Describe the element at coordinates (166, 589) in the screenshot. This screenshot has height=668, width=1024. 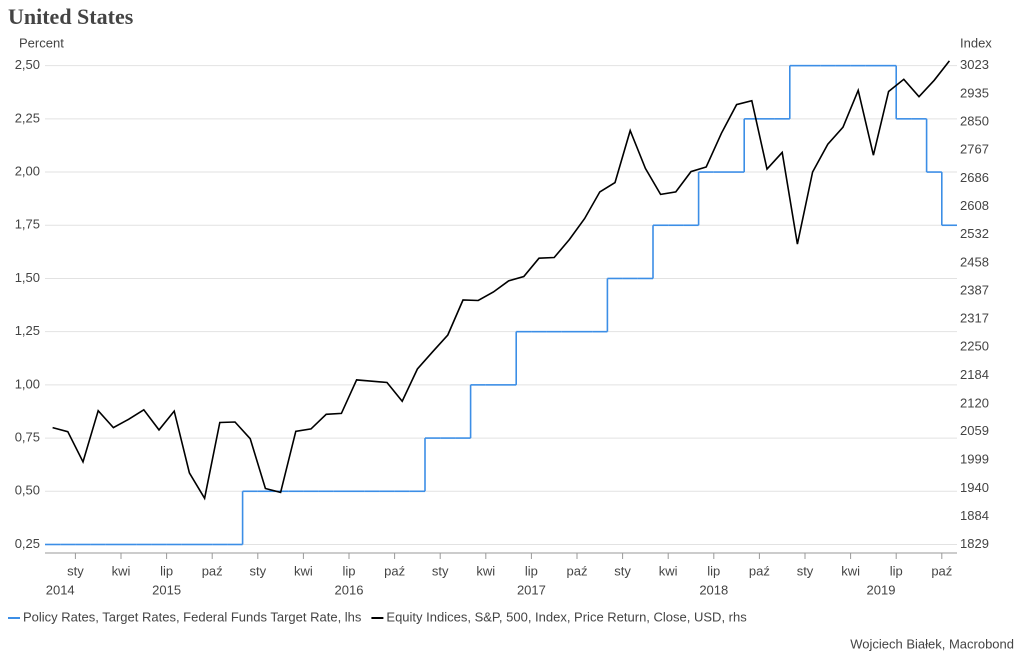
I see `year-label: 2015` at that location.